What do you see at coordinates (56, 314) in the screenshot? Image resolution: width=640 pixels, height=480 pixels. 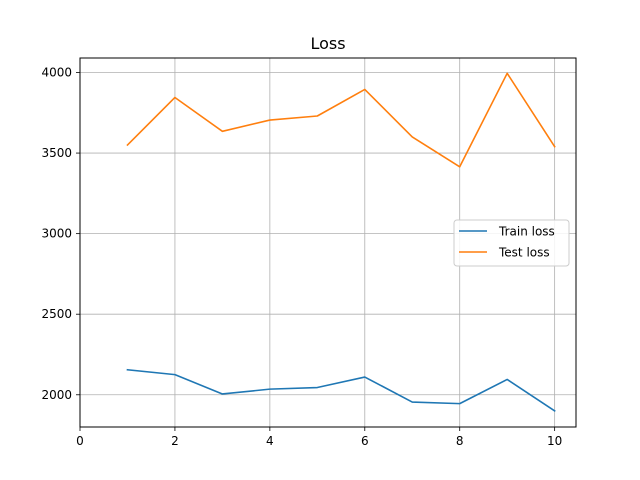 I see `y-tick-label: 2500` at bounding box center [56, 314].